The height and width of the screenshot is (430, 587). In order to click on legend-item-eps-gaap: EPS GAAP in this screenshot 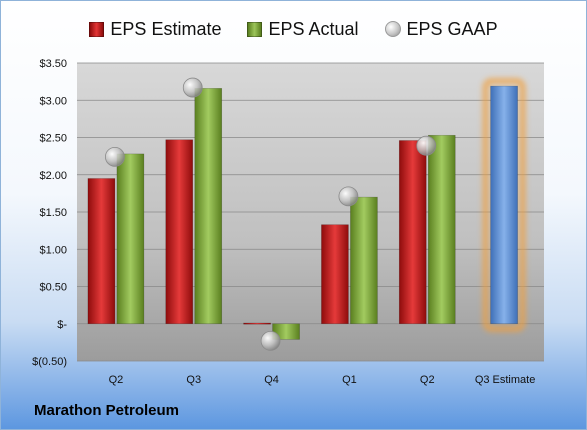, I will do `click(441, 29)`.